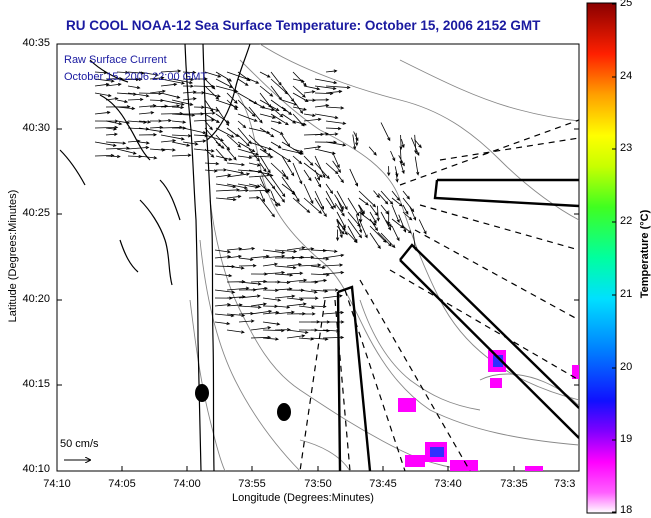 The image size is (651, 518). I want to click on colorbar-tick-label: 18, so click(626, 510).